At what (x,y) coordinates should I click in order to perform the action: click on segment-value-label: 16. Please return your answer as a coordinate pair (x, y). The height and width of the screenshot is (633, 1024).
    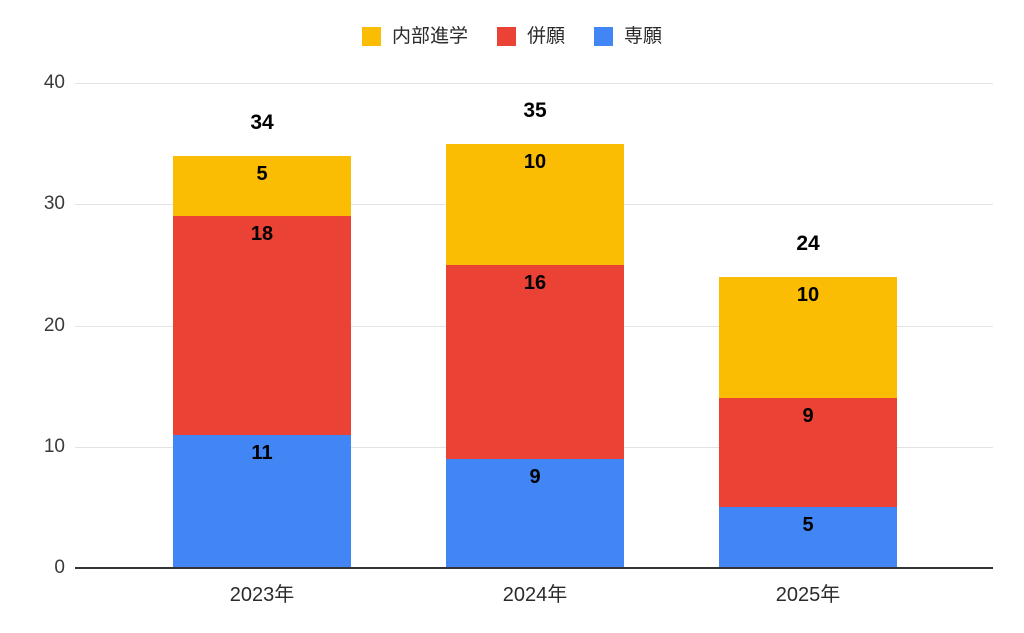
    Looking at the image, I should click on (535, 282).